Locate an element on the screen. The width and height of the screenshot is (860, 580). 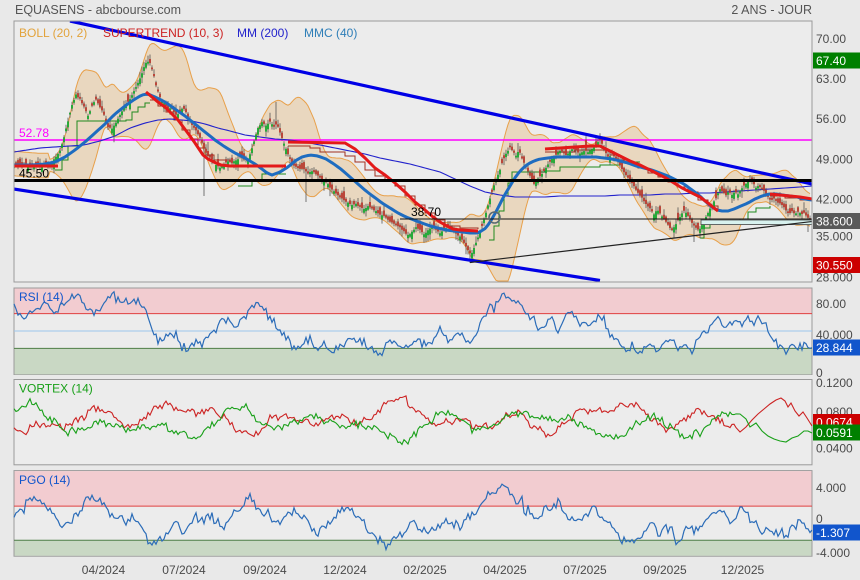
svg-text: 28.844 is located at coordinates (834, 348).